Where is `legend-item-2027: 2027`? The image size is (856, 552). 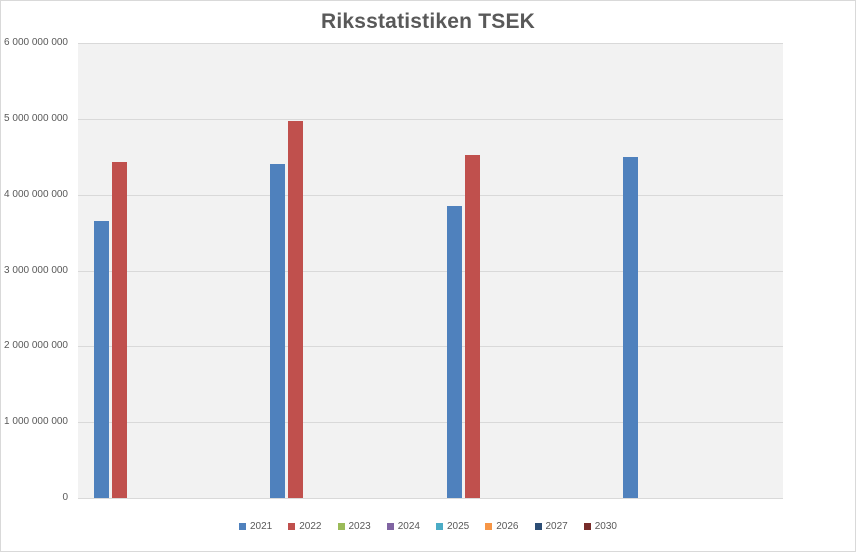 legend-item-2027: 2027 is located at coordinates (551, 526).